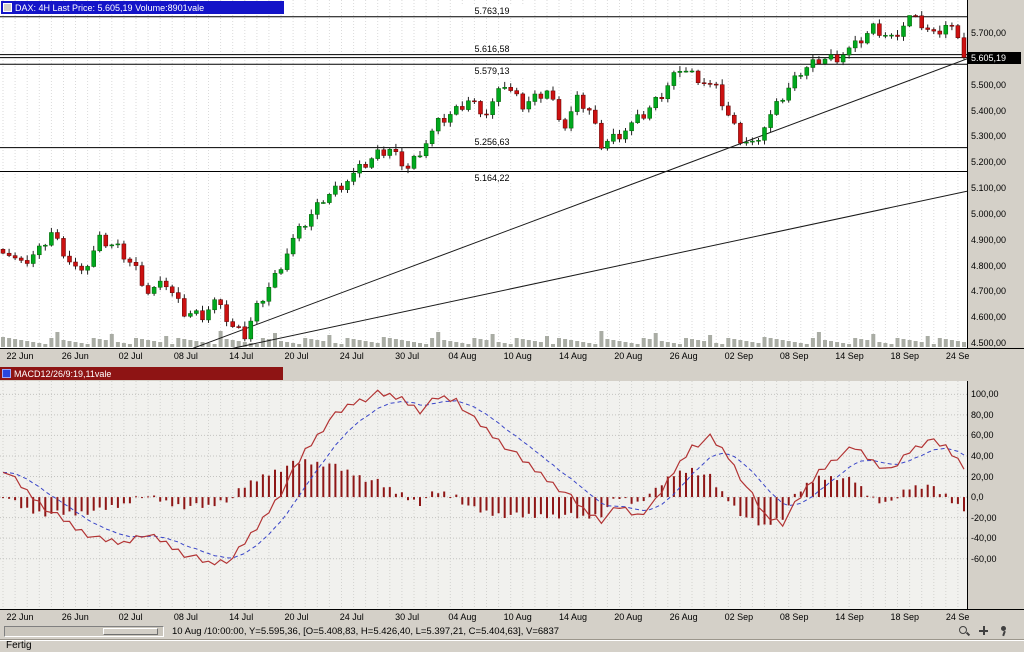  I want to click on y-tick-label: 20,00, so click(982, 476).